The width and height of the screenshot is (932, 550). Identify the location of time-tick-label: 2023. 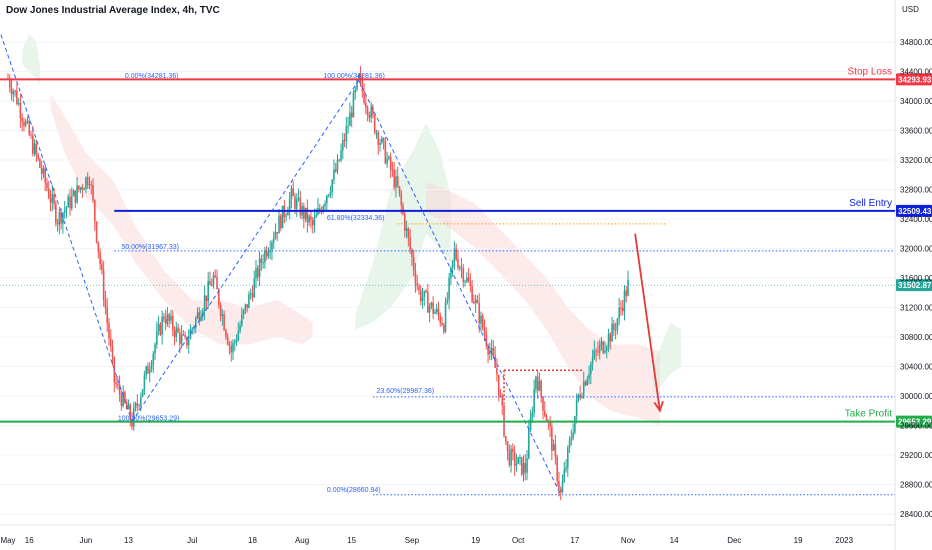
(844, 540).